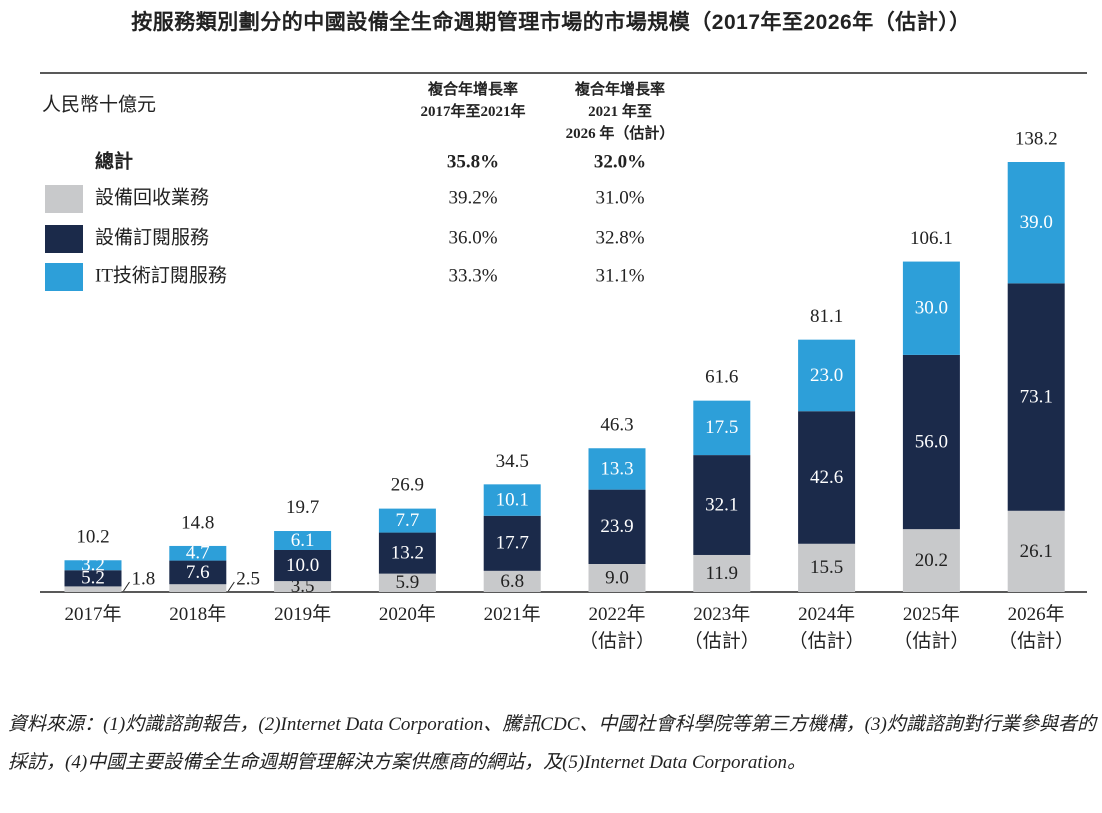 This screenshot has width=1102, height=813. I want to click on total-label: 61.6, so click(721, 377).